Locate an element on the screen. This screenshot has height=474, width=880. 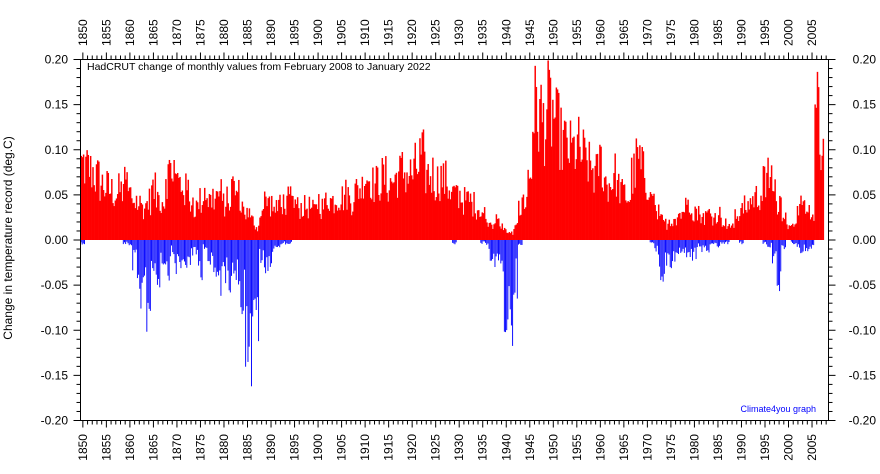
y-tick-label-right: -0.05 is located at coordinates (863, 285).